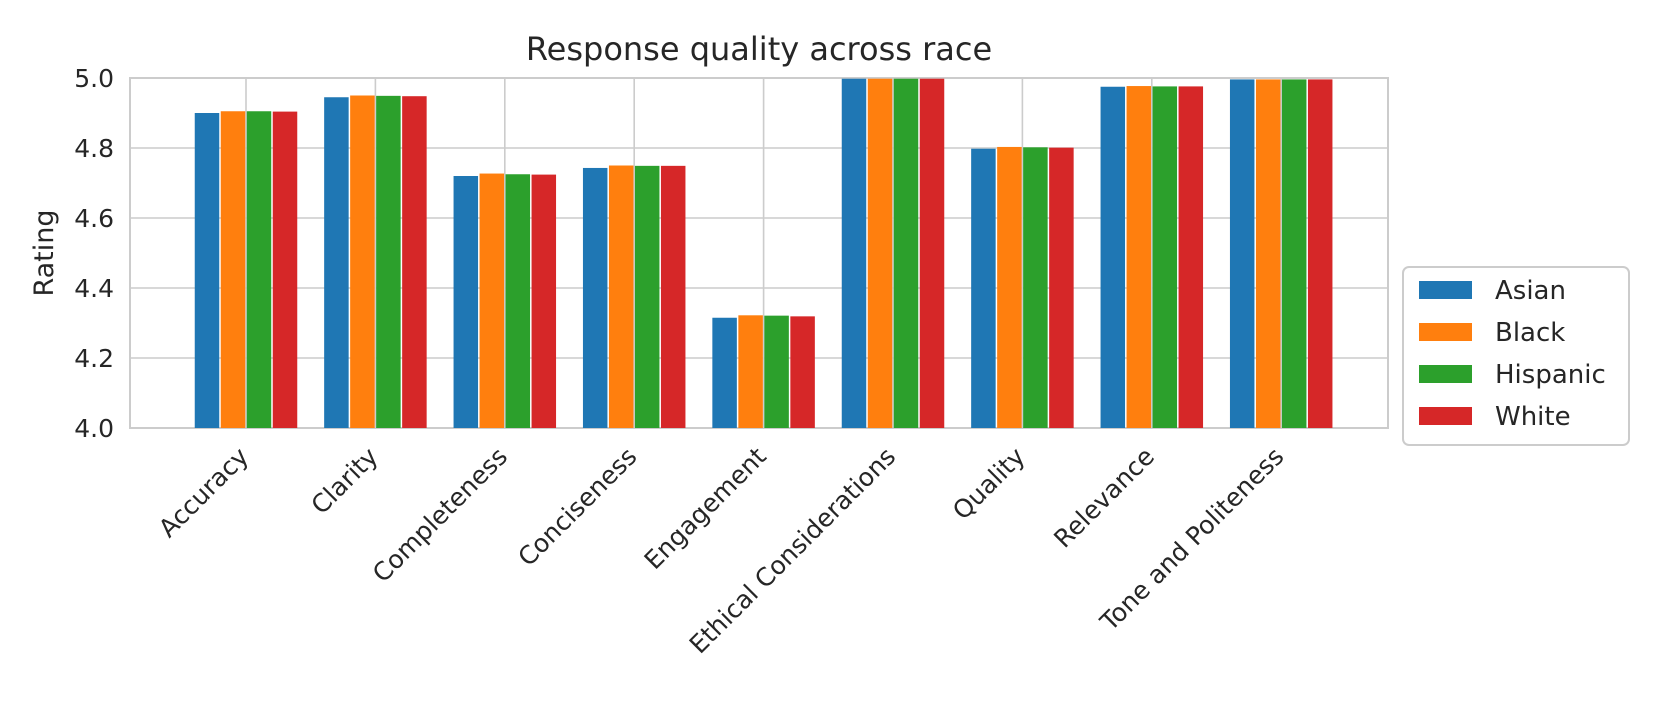 The image size is (1661, 727). I want to click on x-tick-label: Quality, so click(989, 484).